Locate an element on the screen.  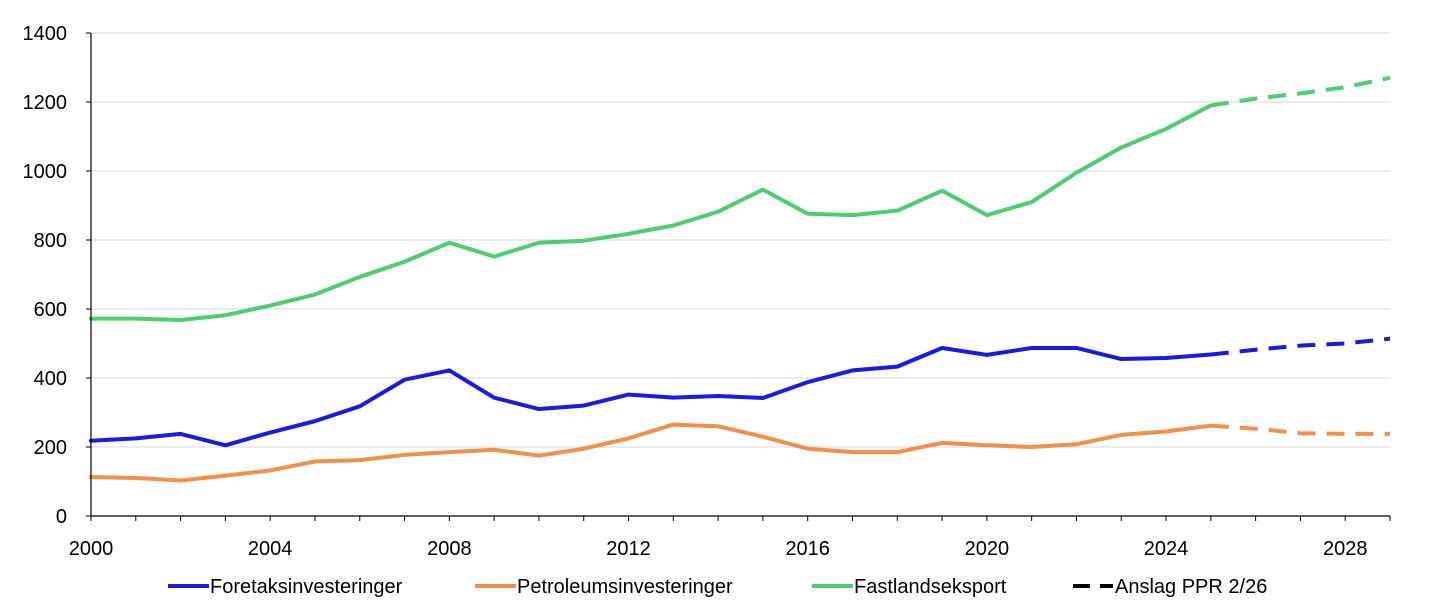
legend-item: Foretaksinvesteringer is located at coordinates (285, 587).